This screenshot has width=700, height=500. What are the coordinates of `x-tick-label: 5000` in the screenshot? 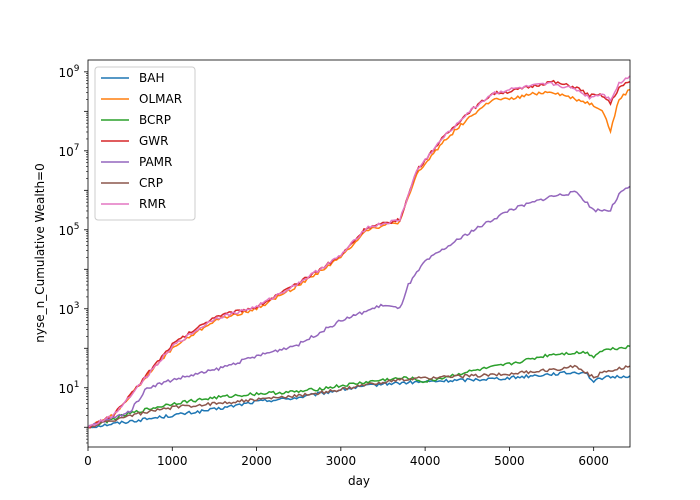 It's located at (509, 461).